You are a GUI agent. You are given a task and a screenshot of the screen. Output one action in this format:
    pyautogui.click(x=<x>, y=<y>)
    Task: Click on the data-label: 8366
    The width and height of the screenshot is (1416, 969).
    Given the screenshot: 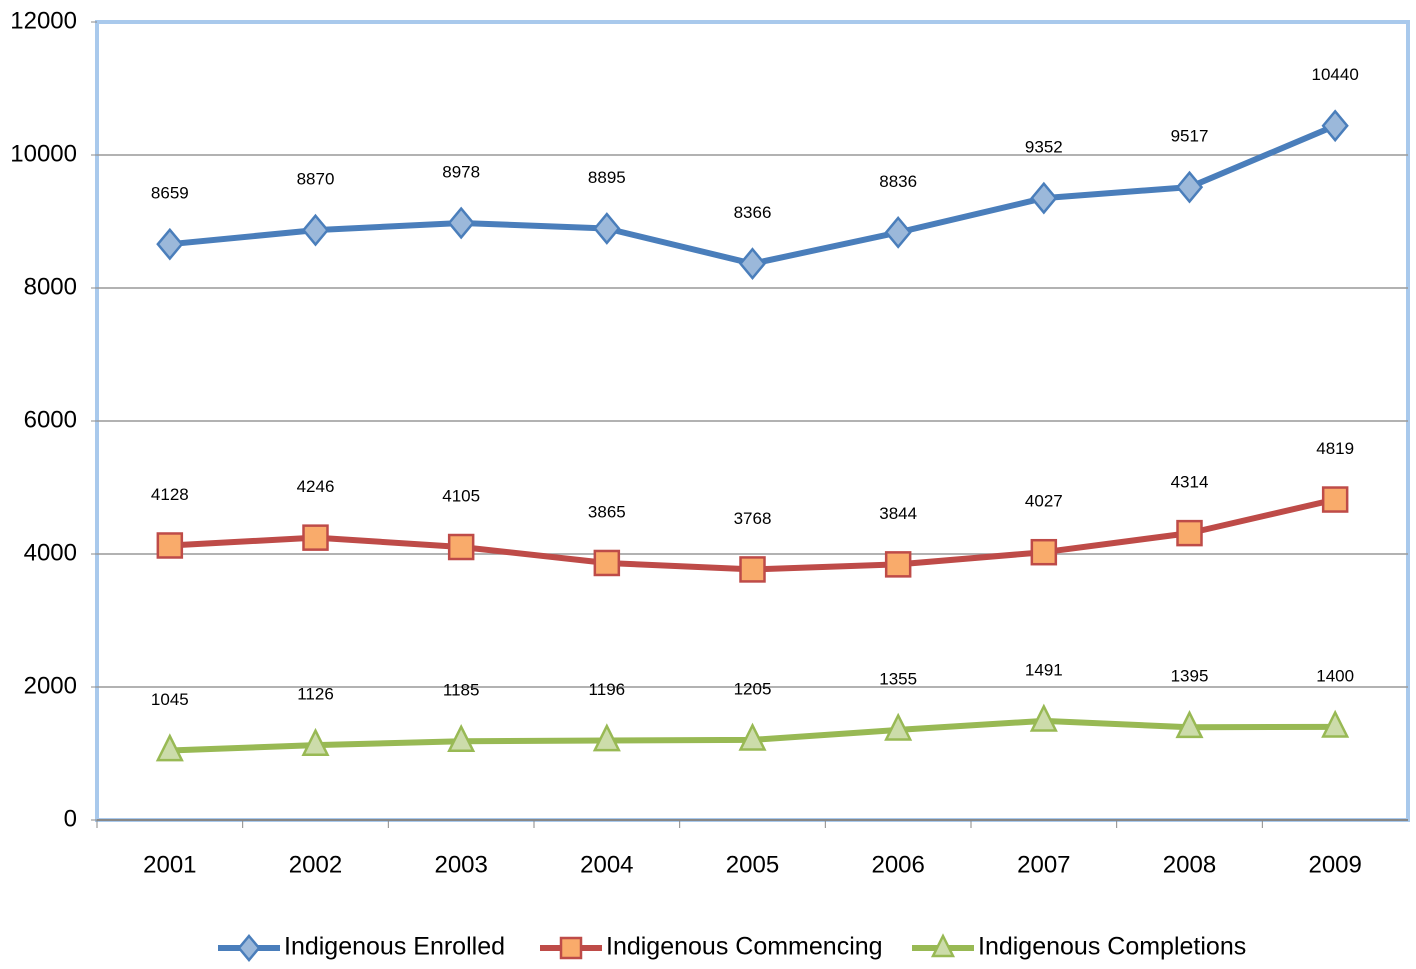 What is the action you would take?
    pyautogui.click(x=753, y=212)
    